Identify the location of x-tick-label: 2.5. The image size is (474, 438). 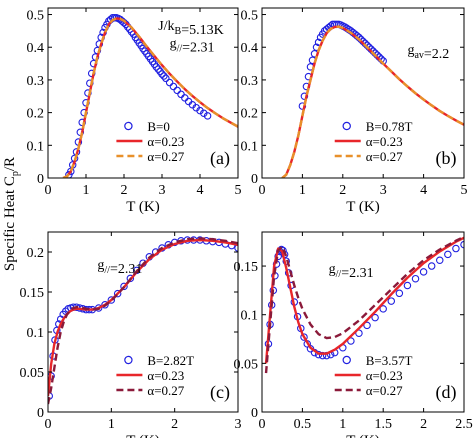
(464, 424).